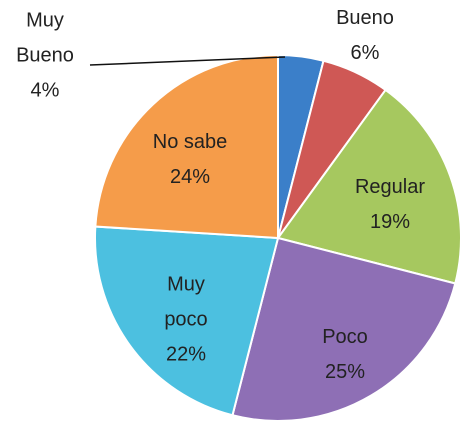  Describe the element at coordinates (186, 354) in the screenshot. I see `value-label: 22%` at that location.